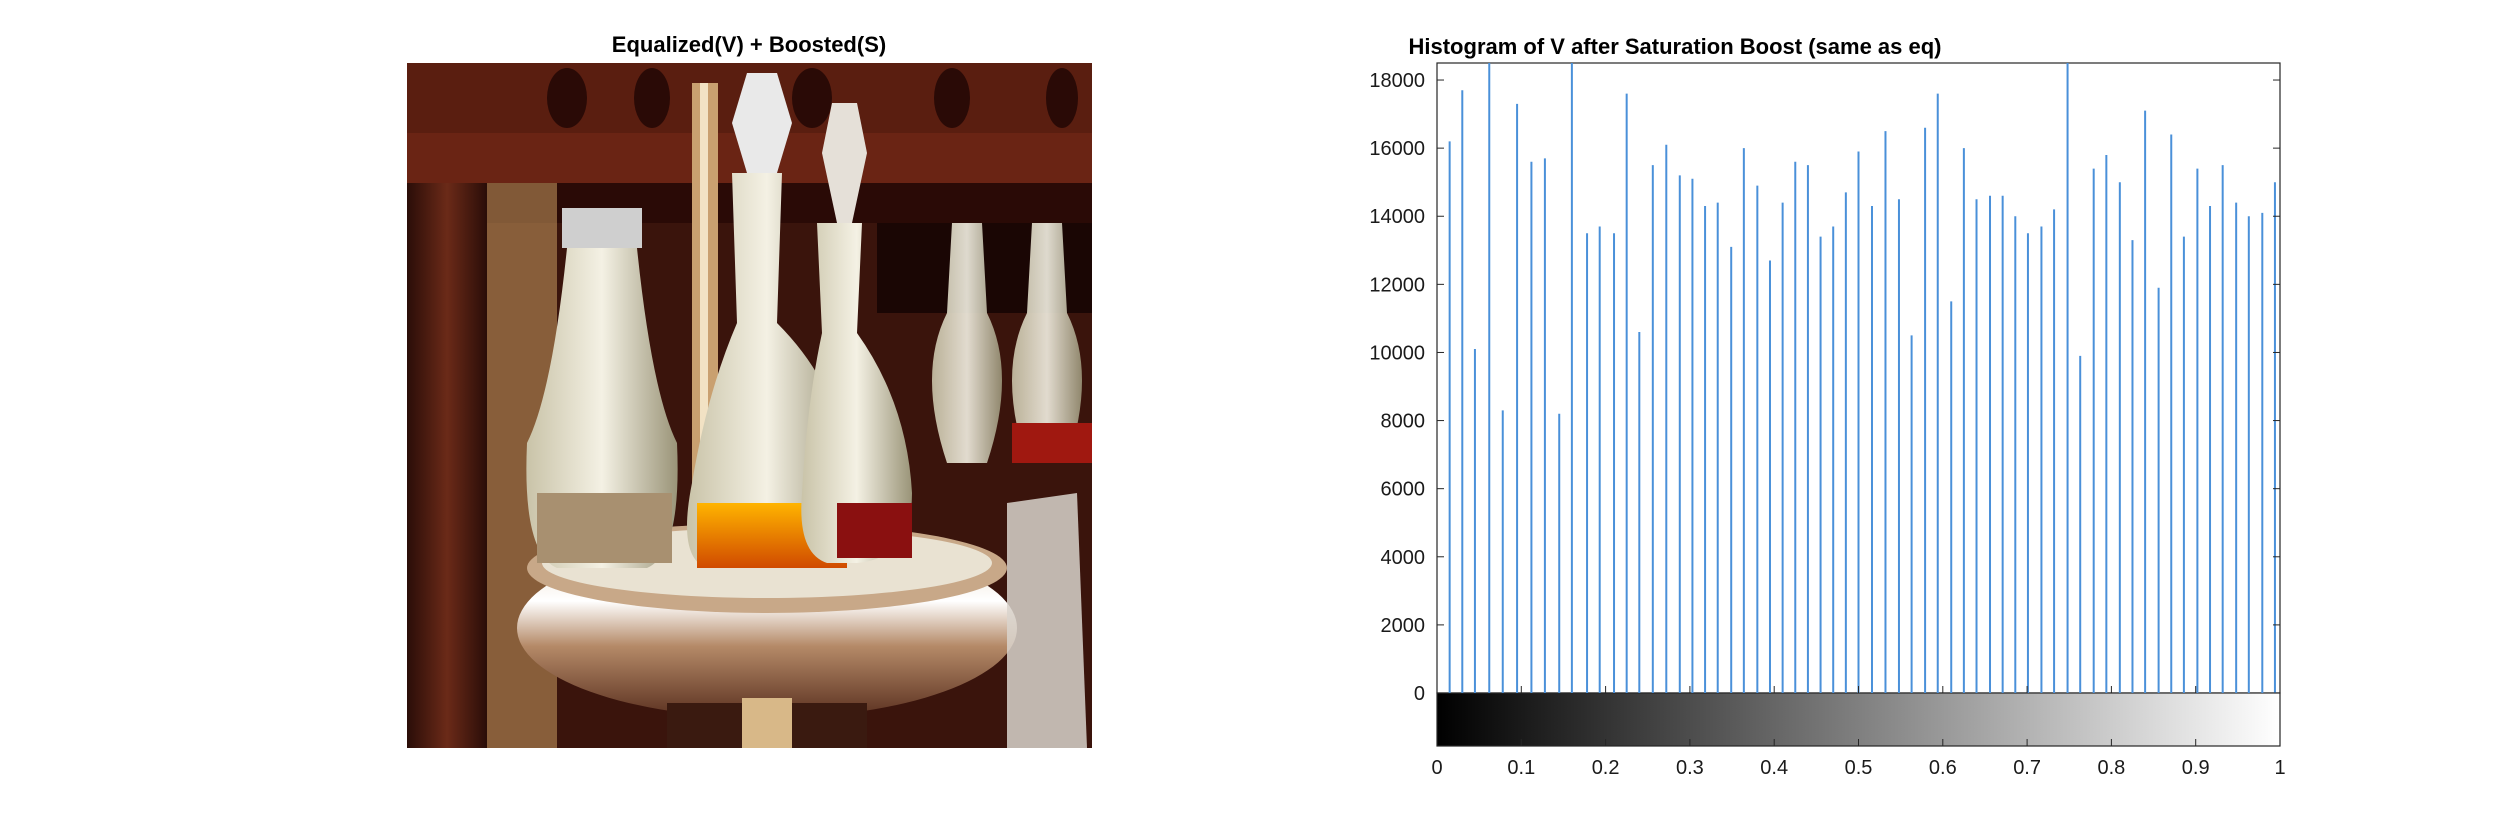 Image resolution: width=2500 pixels, height=833 pixels. I want to click on x-tick-label: 0.8, so click(2111, 768).